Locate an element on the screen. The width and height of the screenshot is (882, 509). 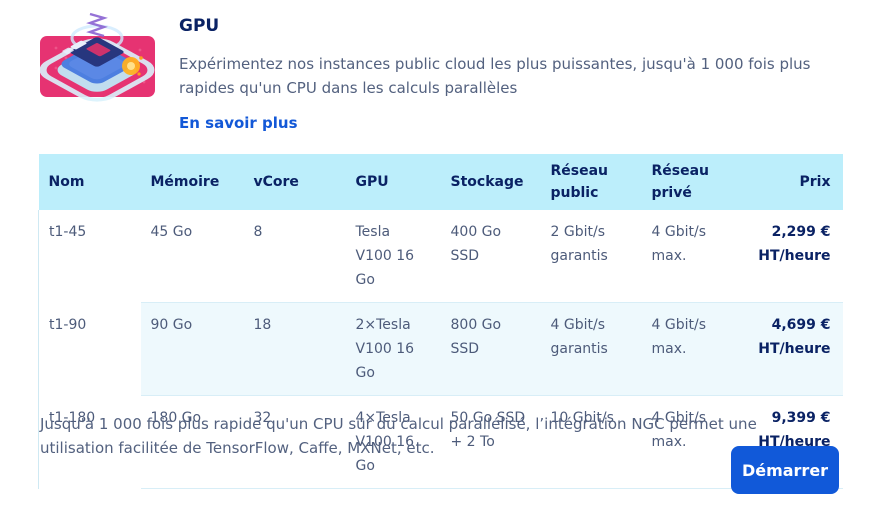
cell-vcore: 8 is located at coordinates (294, 256).